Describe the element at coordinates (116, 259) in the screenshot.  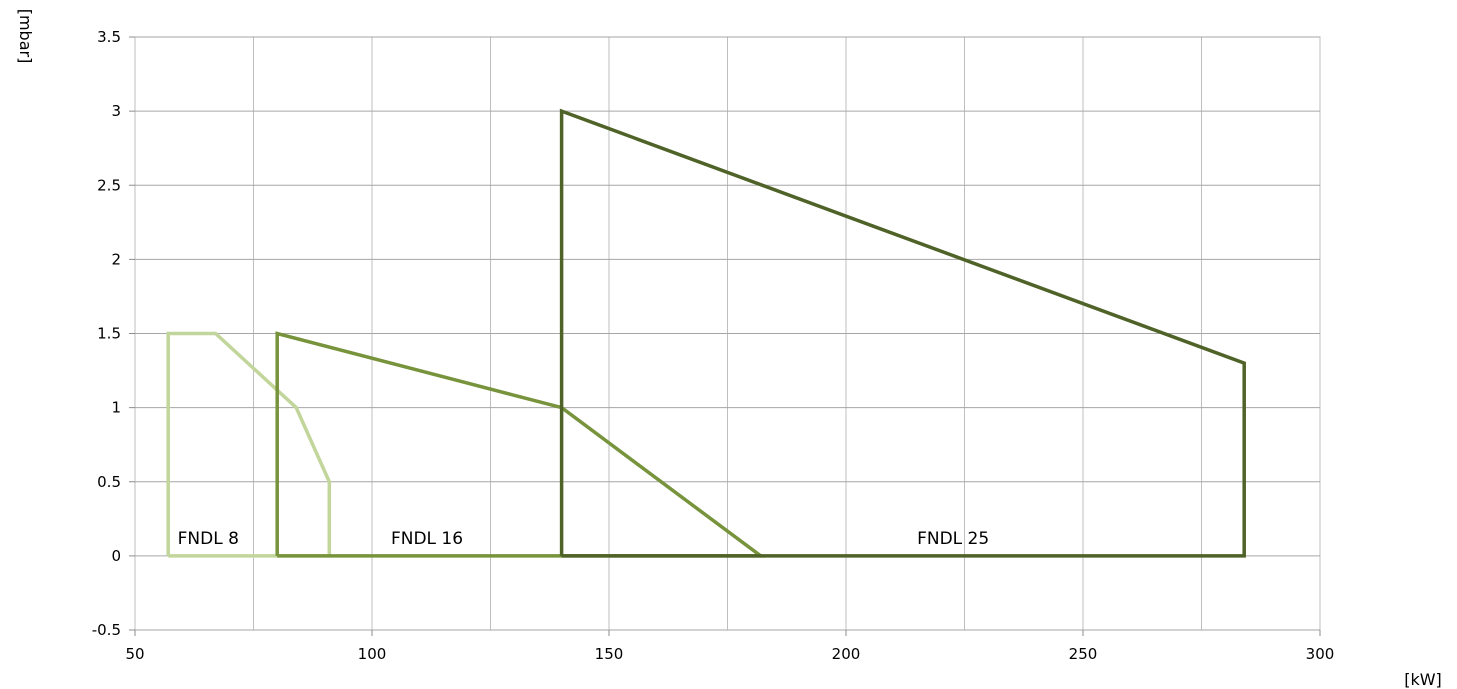
I see `y-tick-label: 2` at that location.